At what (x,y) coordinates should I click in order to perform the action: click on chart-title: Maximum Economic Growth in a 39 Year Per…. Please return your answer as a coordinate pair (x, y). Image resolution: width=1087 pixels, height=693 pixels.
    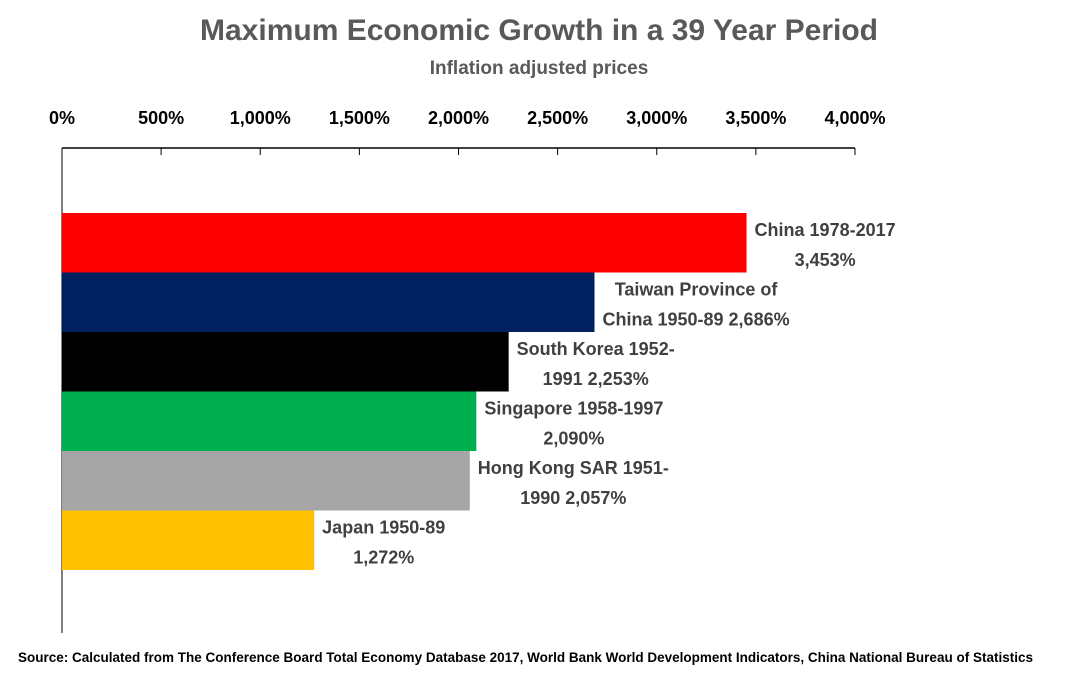
    Looking at the image, I should click on (539, 30).